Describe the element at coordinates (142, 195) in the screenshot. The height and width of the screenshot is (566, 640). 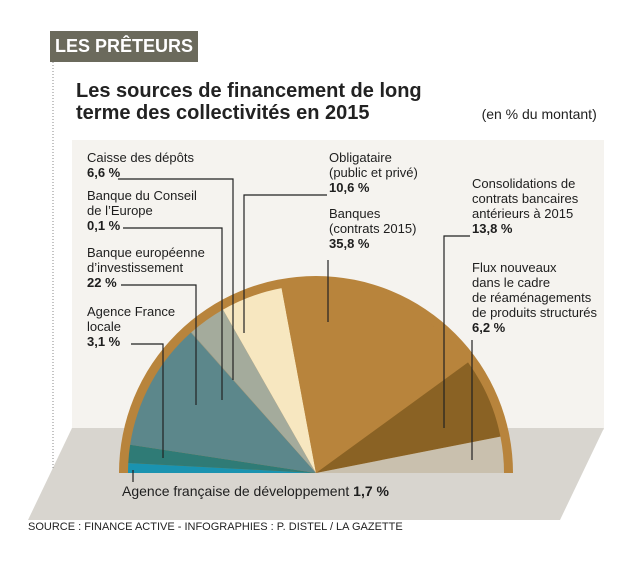
I see `label-text: Banque du Conseil` at that location.